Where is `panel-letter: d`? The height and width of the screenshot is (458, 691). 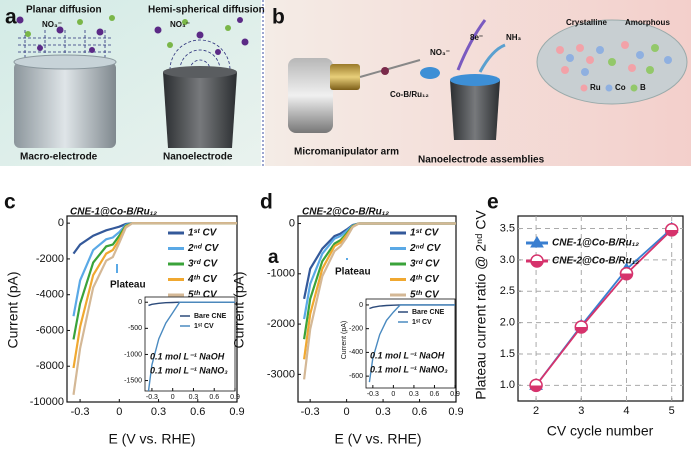 panel-letter: d is located at coordinates (266, 202).